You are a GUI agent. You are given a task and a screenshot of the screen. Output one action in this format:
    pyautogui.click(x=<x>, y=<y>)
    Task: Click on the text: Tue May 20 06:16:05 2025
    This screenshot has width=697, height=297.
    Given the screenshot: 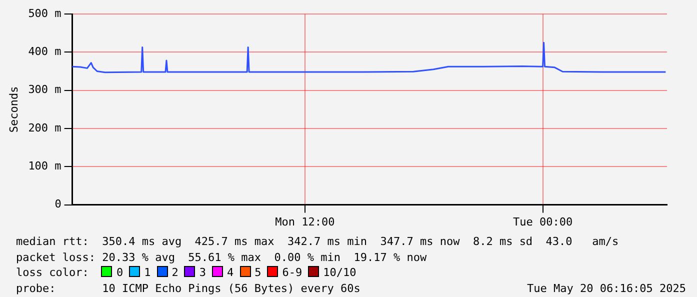 What is the action you would take?
    pyautogui.click(x=606, y=288)
    